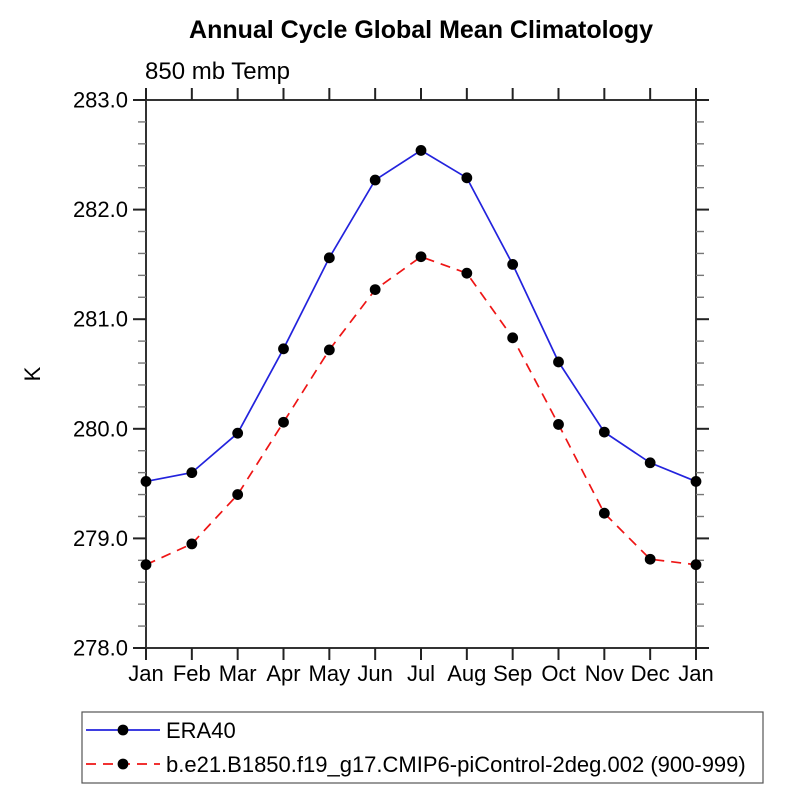 This screenshot has height=800, width=800. I want to click on y-tick-label: 280.0, so click(100, 428).